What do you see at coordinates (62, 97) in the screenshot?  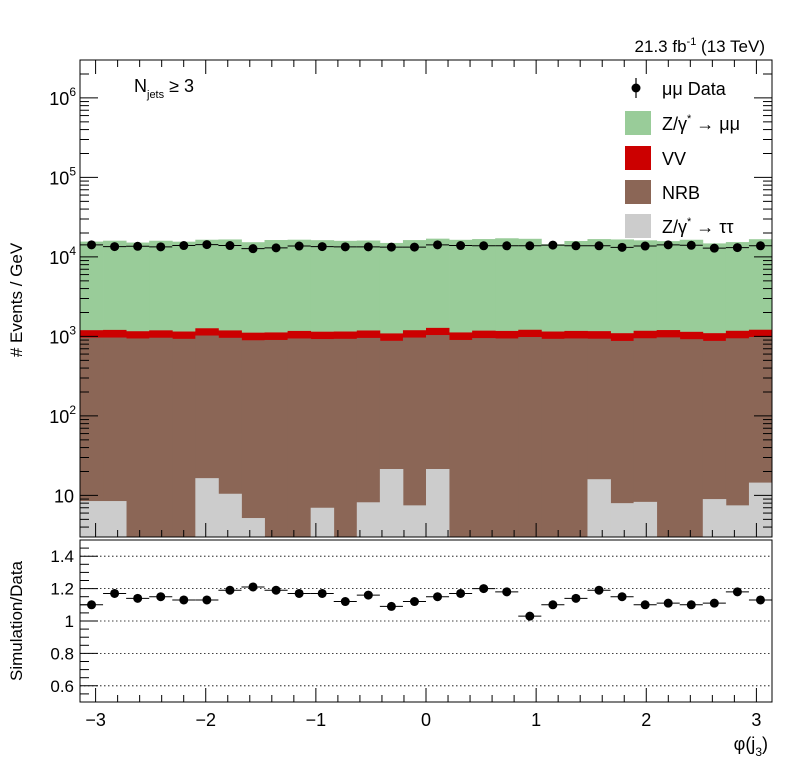 I see `y-tick-label-5: 10⁶` at bounding box center [62, 97].